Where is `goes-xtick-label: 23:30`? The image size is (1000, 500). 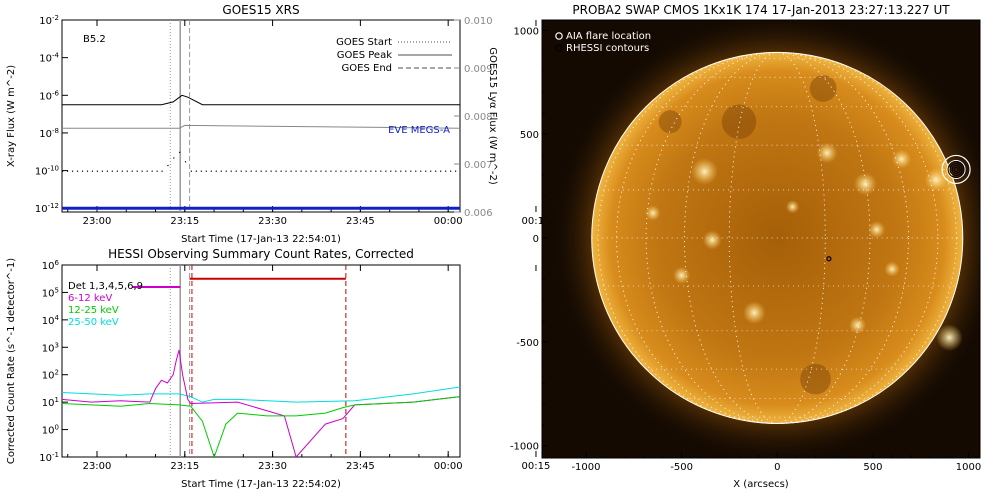
goes-xtick-label: 23:30 is located at coordinates (272, 221).